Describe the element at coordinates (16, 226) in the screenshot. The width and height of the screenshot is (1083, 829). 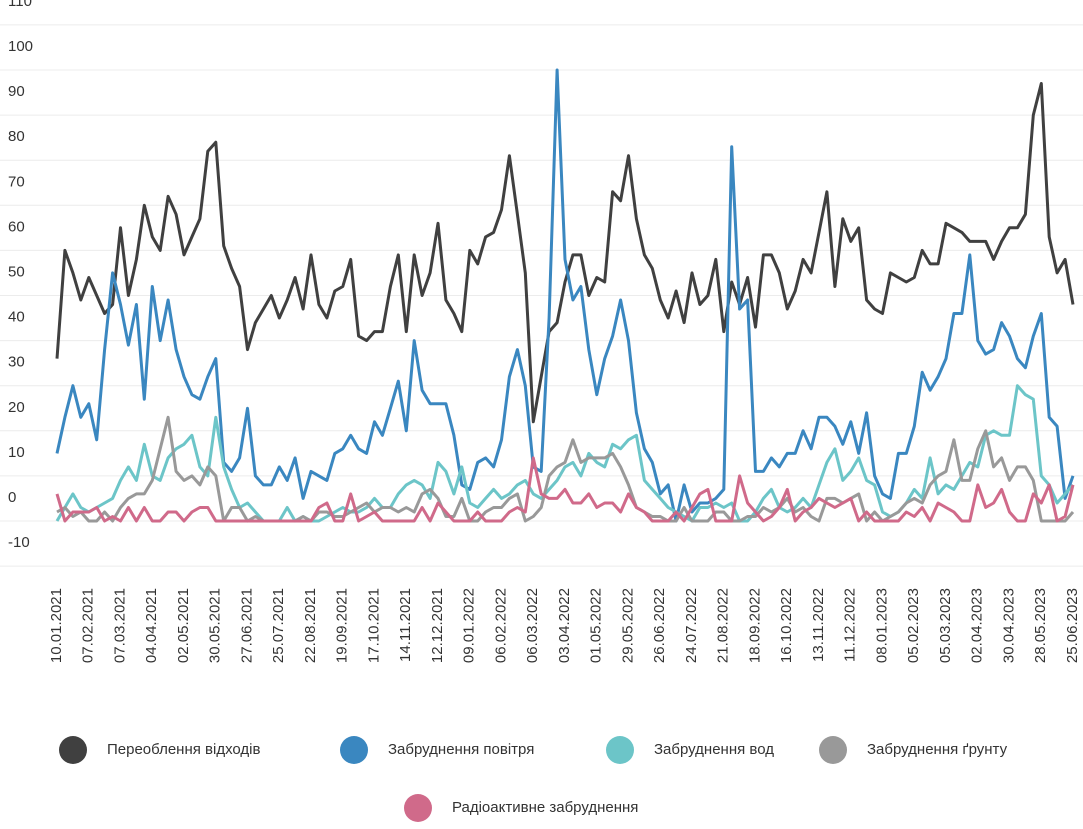
I see `y-tick-label: 60` at that location.